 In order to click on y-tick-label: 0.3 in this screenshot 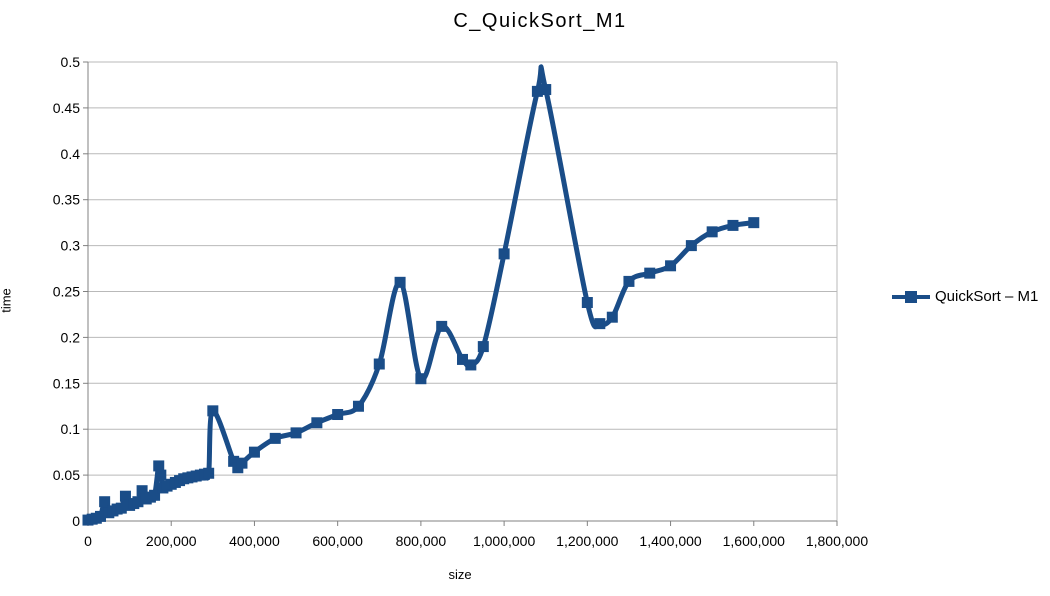, I will do `click(71, 246)`.